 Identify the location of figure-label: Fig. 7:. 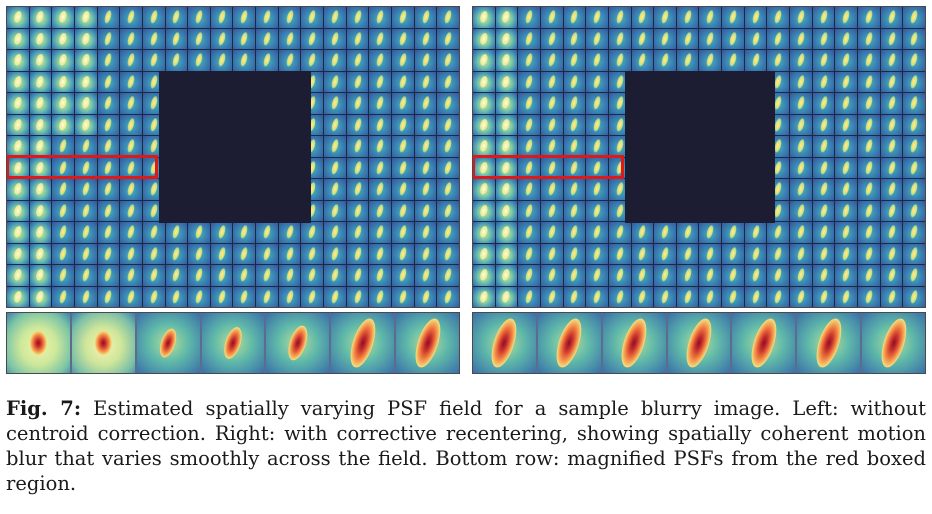
(44, 408).